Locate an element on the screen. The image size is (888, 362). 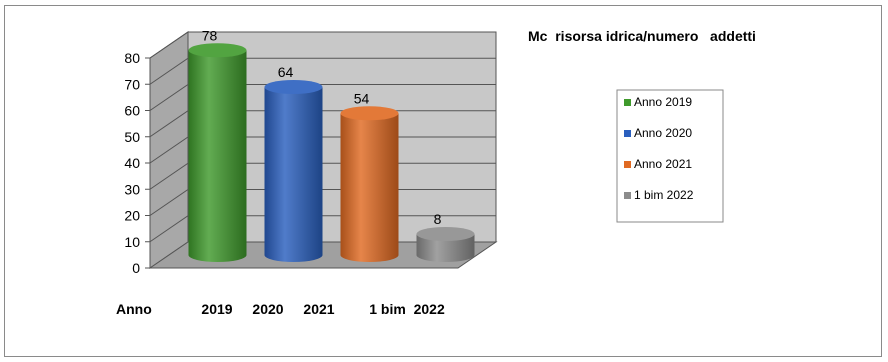
y-tick-label: 50 is located at coordinates (132, 137).